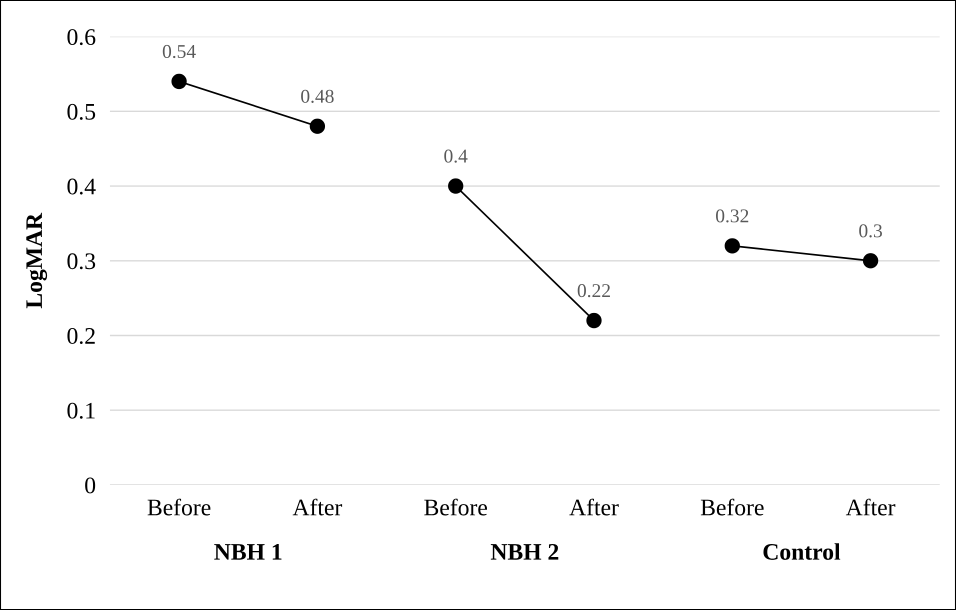 The width and height of the screenshot is (956, 610). What do you see at coordinates (81, 186) in the screenshot?
I see `y-tick-label: 0.4` at bounding box center [81, 186].